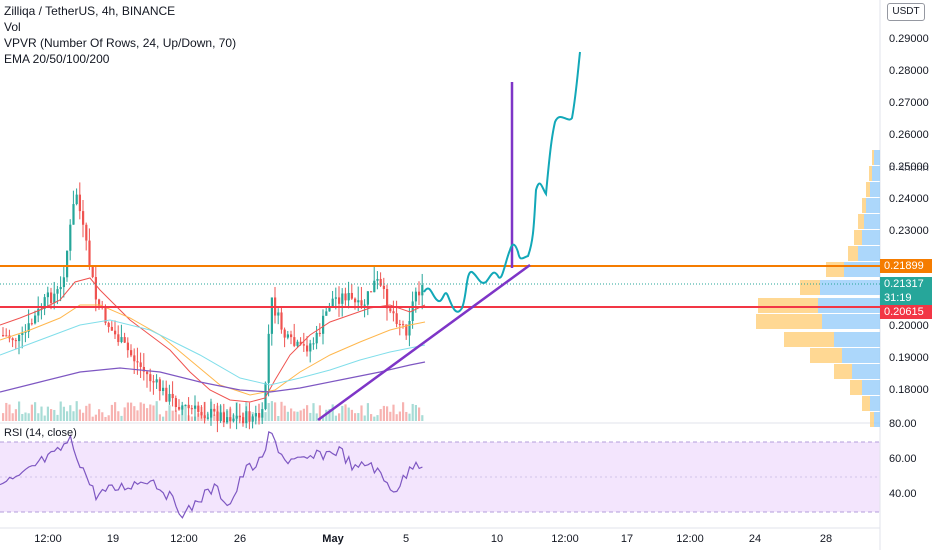 The width and height of the screenshot is (932, 550). I want to click on rsi-legend: RSI (14, close), so click(40, 433).